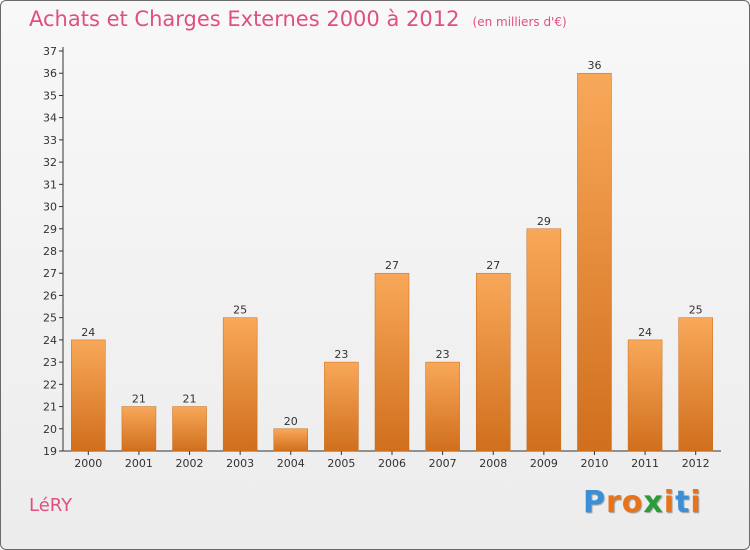 This screenshot has height=550, width=750. Describe the element at coordinates (544, 463) in the screenshot. I see `x-tick-label: 2009` at that location.